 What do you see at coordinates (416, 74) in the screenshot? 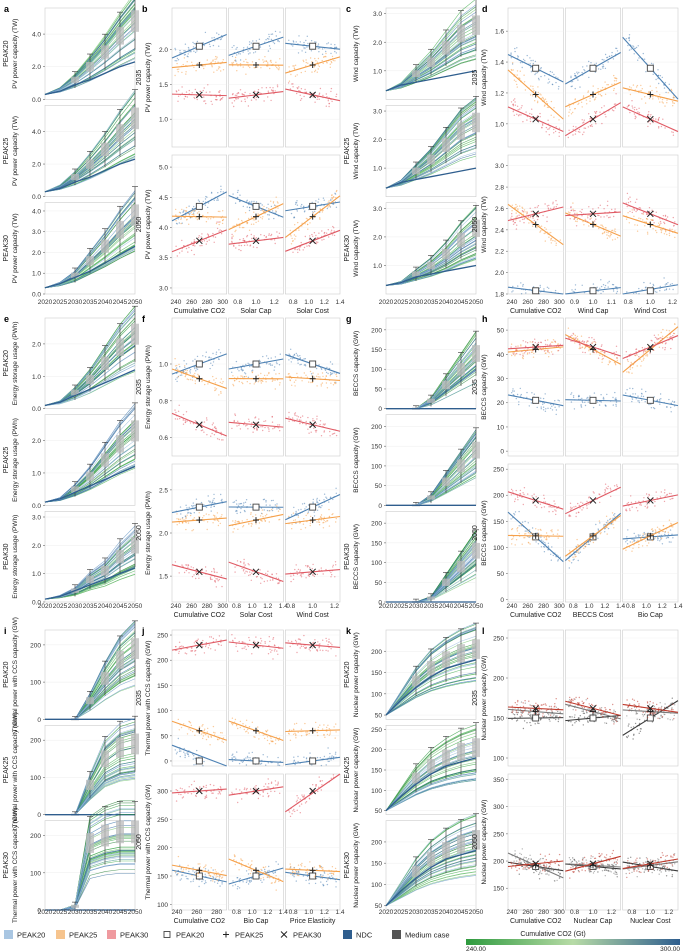
I see `iqr-box` at bounding box center [416, 74].